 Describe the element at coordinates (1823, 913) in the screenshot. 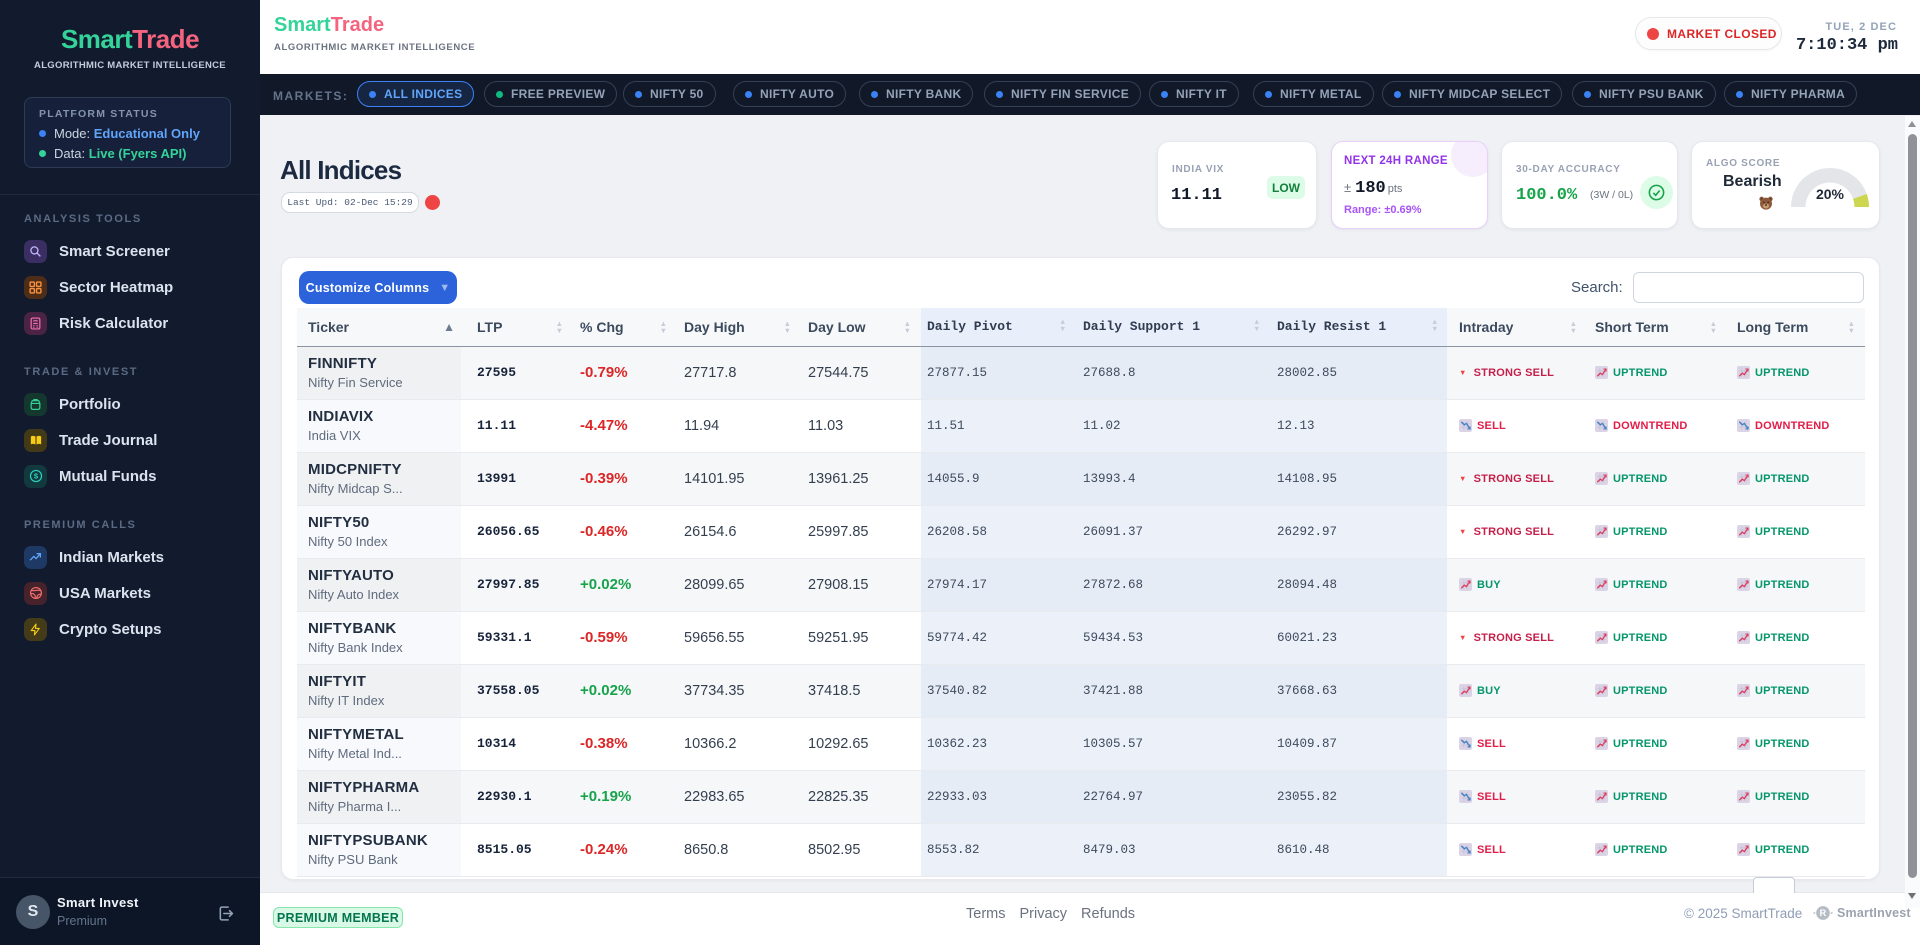

I see `svg-text: R` at that location.